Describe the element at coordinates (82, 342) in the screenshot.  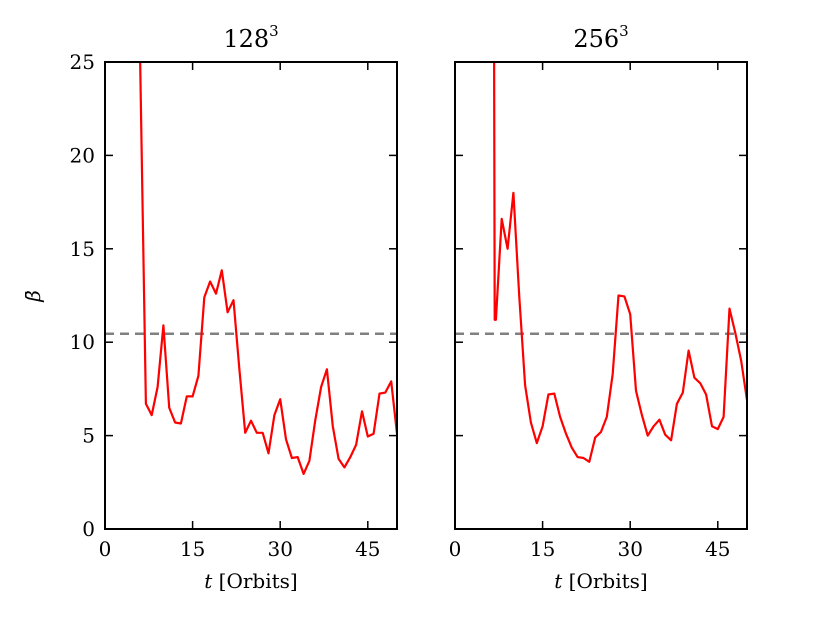
I see `y-tick-label: 10` at that location.